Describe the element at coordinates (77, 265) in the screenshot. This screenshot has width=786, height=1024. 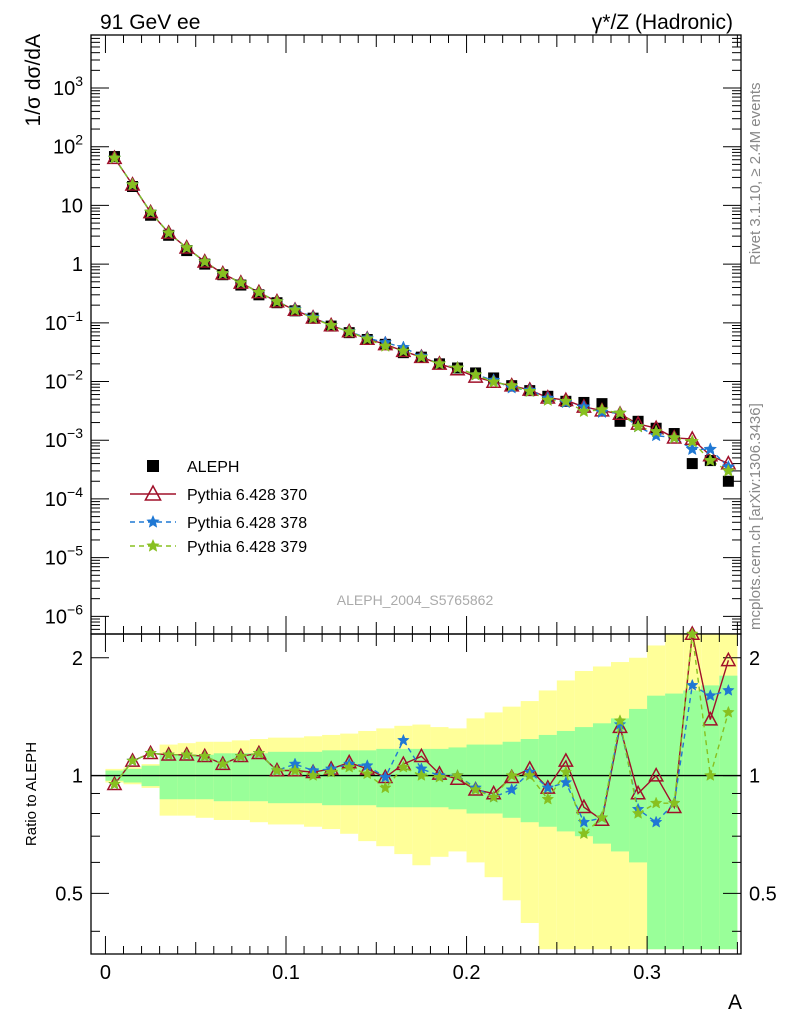
I see `y-tick-label: 1` at that location.